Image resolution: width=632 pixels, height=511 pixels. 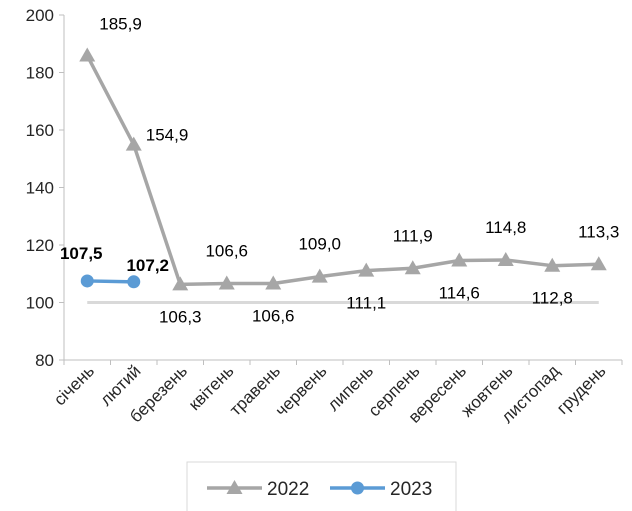 What do you see at coordinates (40, 303) in the screenshot?
I see `y-tick-label: 100` at bounding box center [40, 303].